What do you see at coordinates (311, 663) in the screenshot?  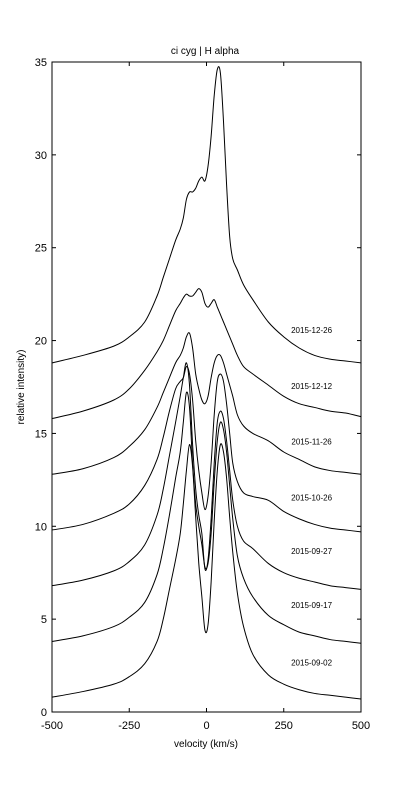 I see `series-label: 2015-09-02` at bounding box center [311, 663].